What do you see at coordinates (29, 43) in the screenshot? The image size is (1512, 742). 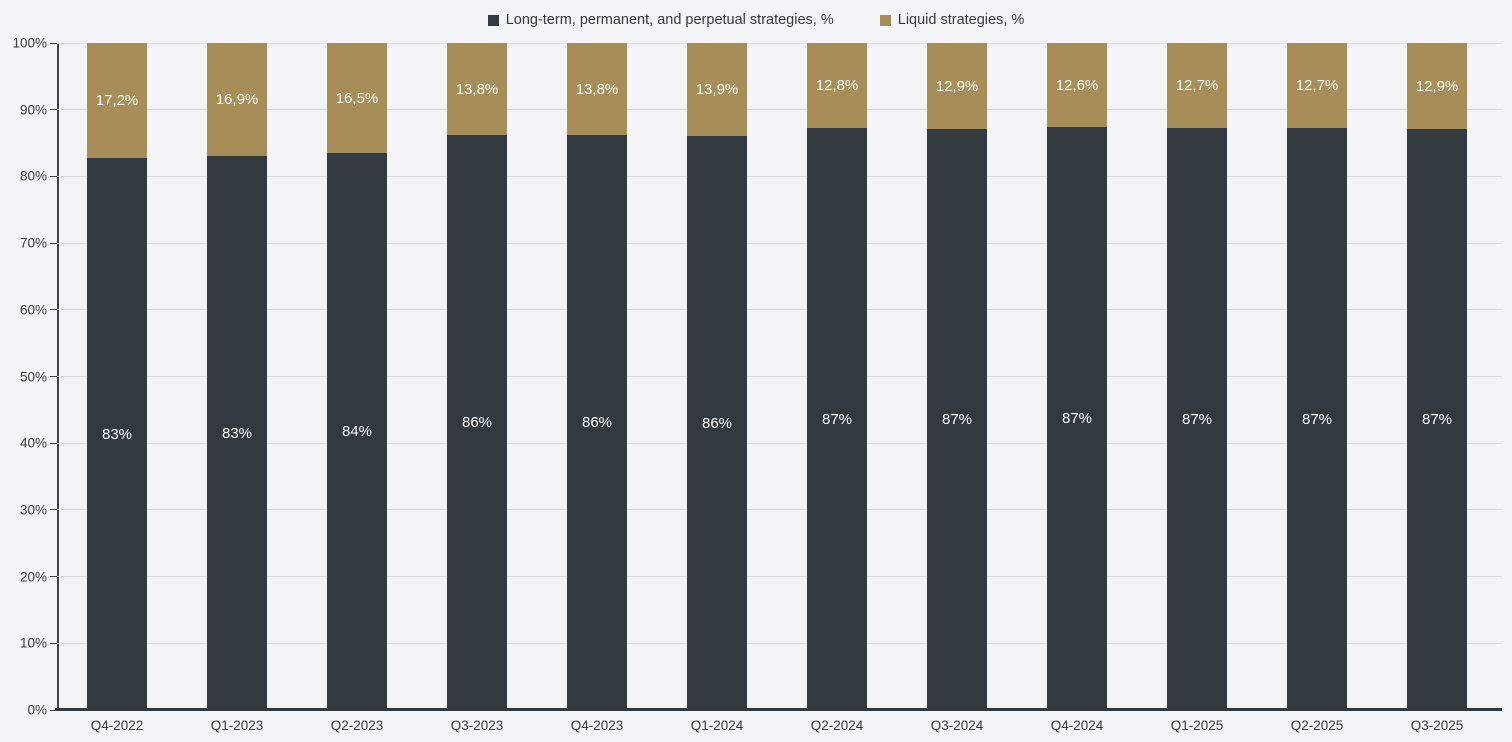 I see `y-axis-tick-label: 100%` at bounding box center [29, 43].